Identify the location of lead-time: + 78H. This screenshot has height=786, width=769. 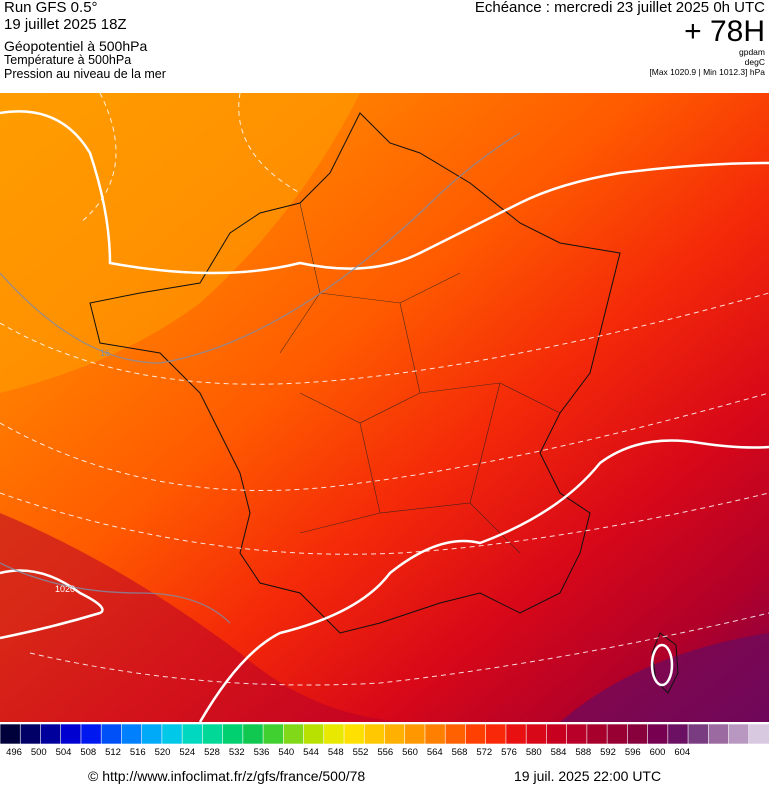
(724, 31).